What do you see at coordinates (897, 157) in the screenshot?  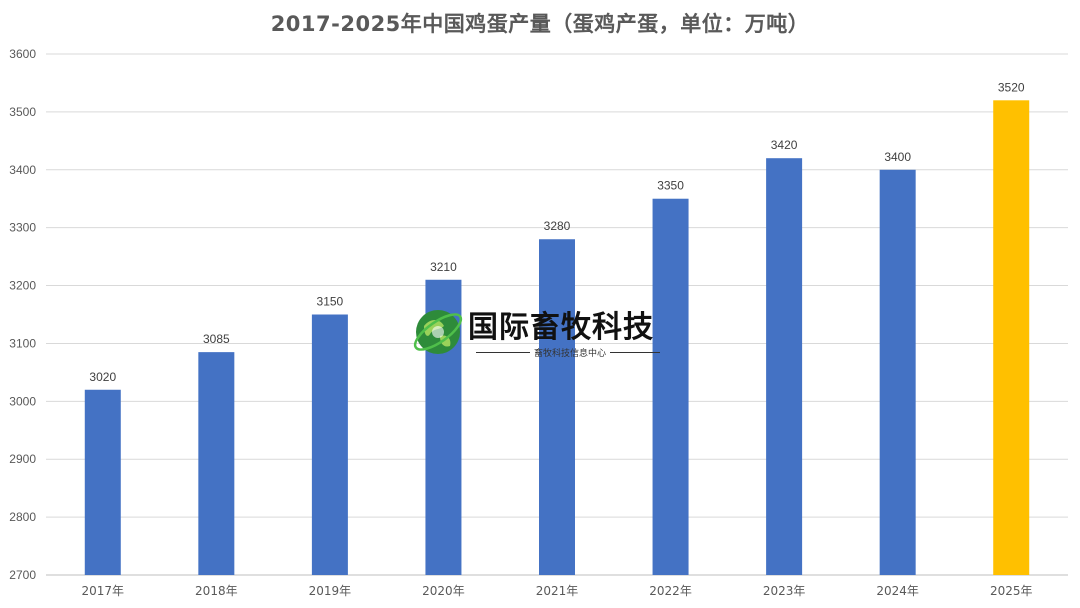 I see `data-label: 3400` at bounding box center [897, 157].